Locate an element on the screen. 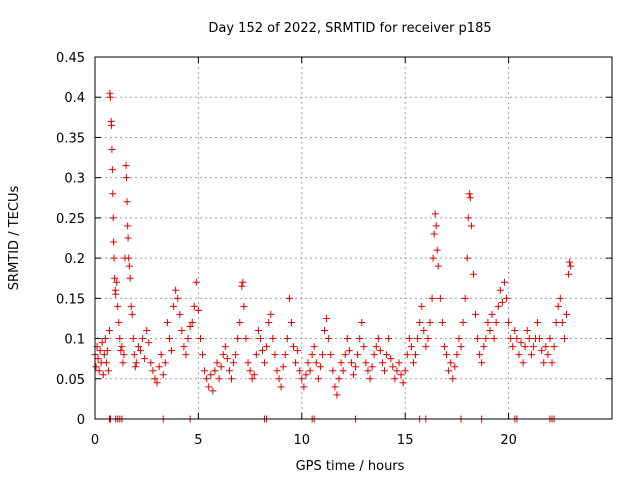 Image resolution: width=640 pixels, height=480 pixels. y-tick-label: 0.1 is located at coordinates (74, 340).